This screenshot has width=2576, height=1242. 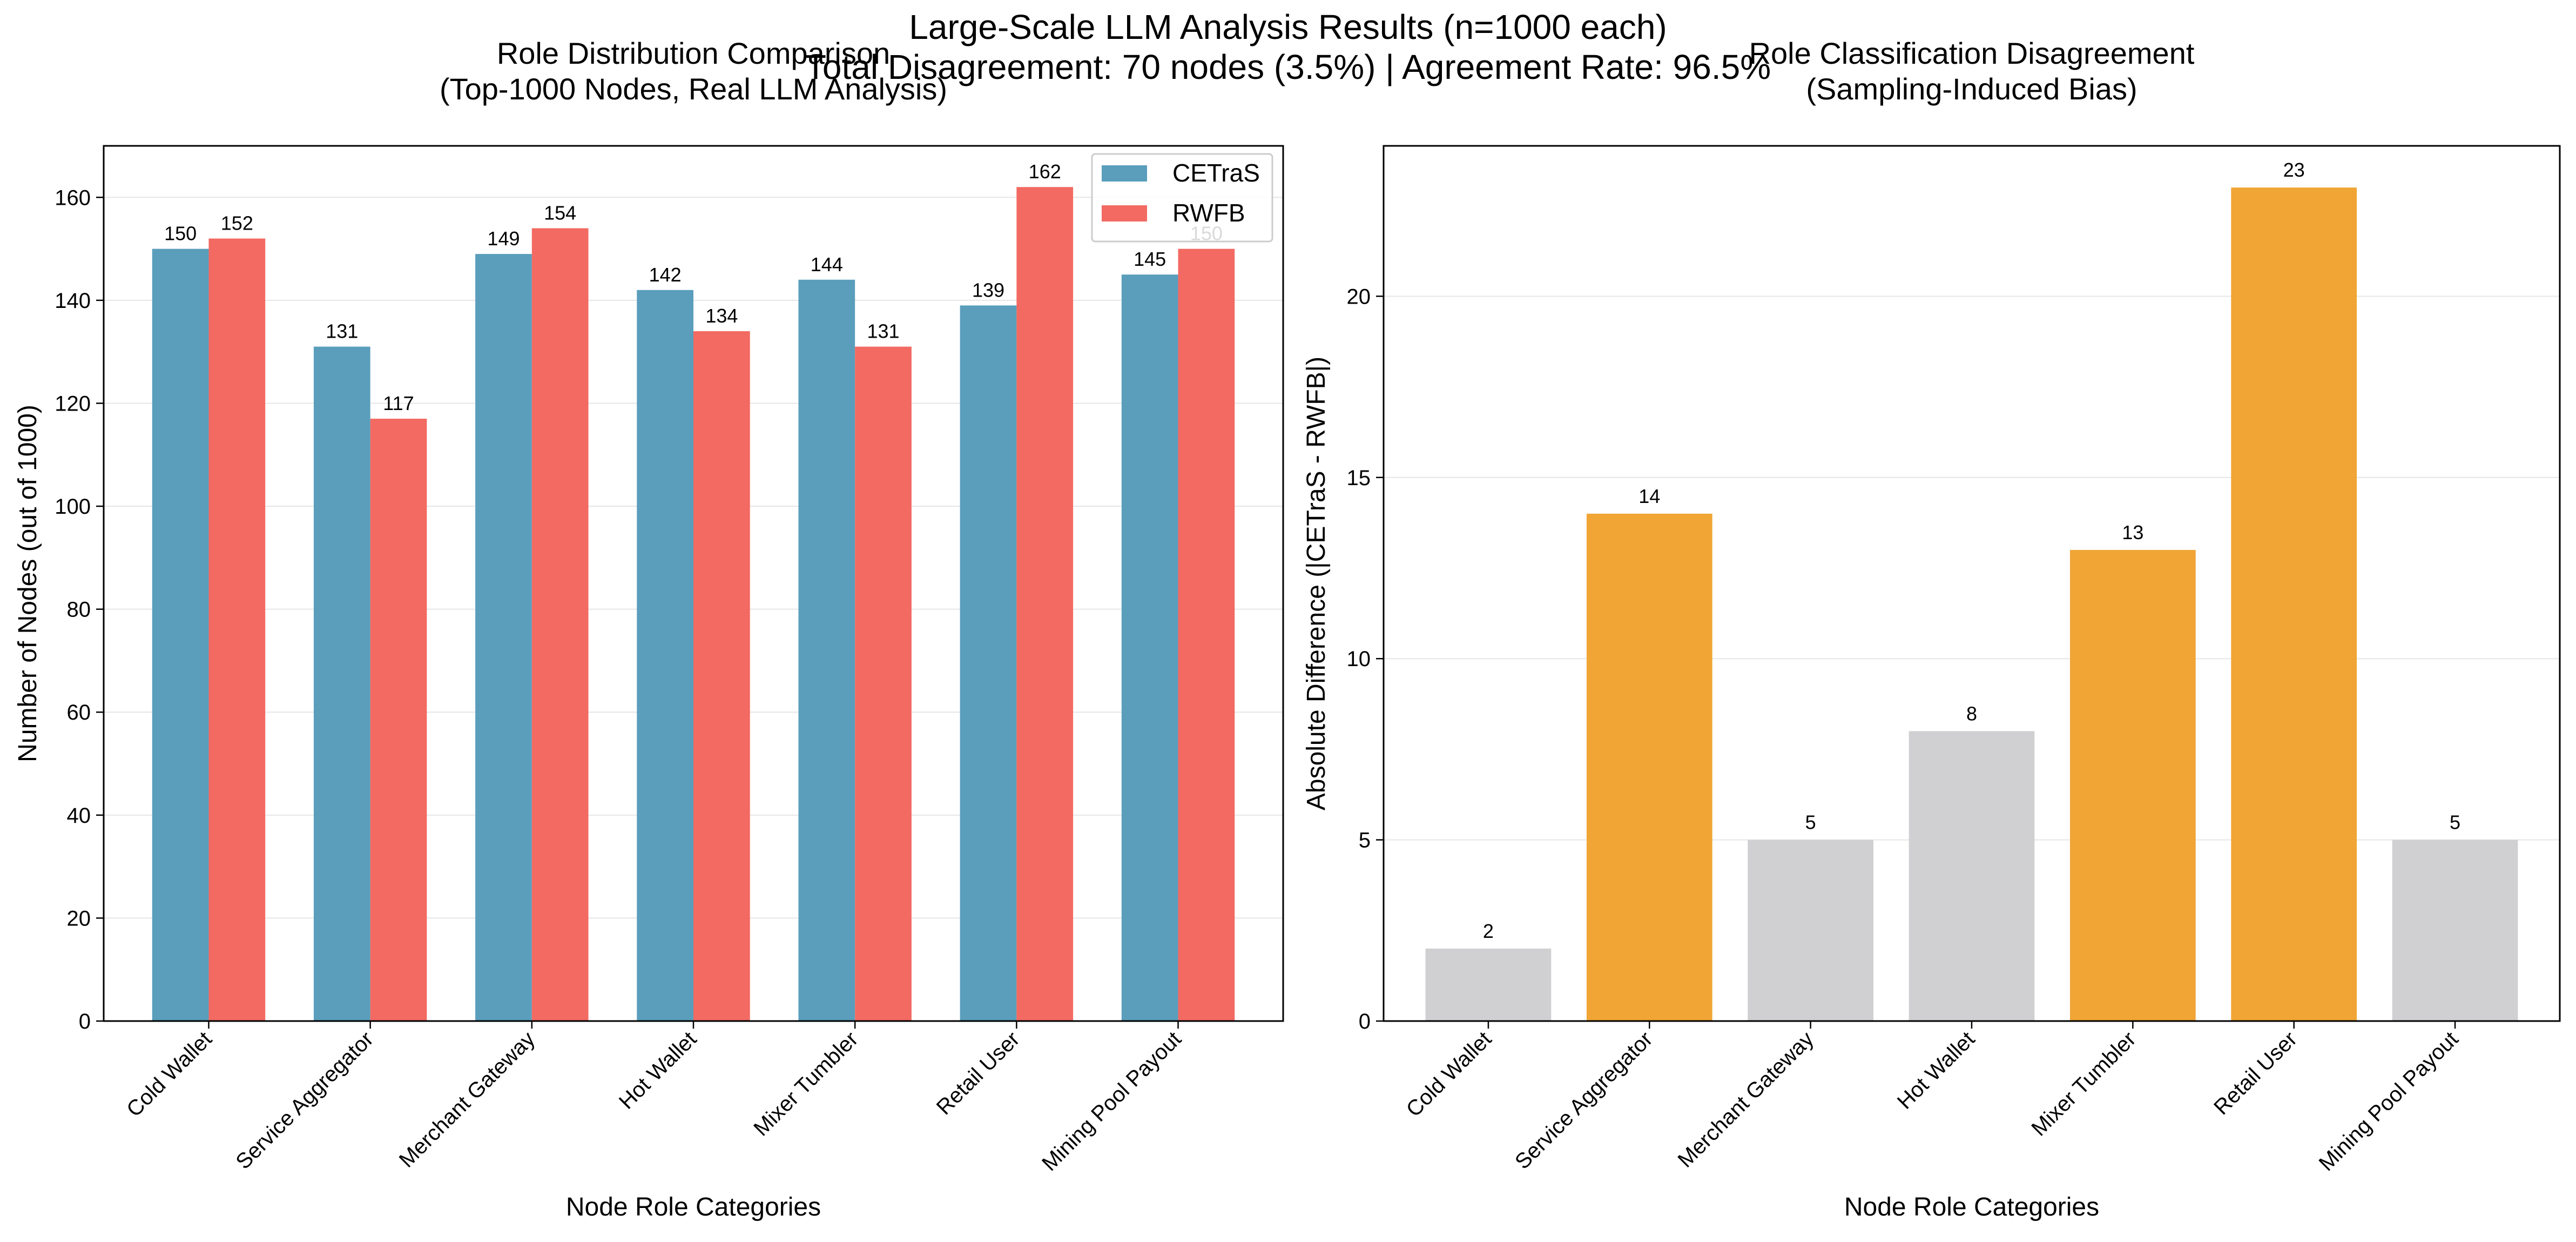 What do you see at coordinates (1488, 984) in the screenshot?
I see `bar-difference-cold-wallet` at bounding box center [1488, 984].